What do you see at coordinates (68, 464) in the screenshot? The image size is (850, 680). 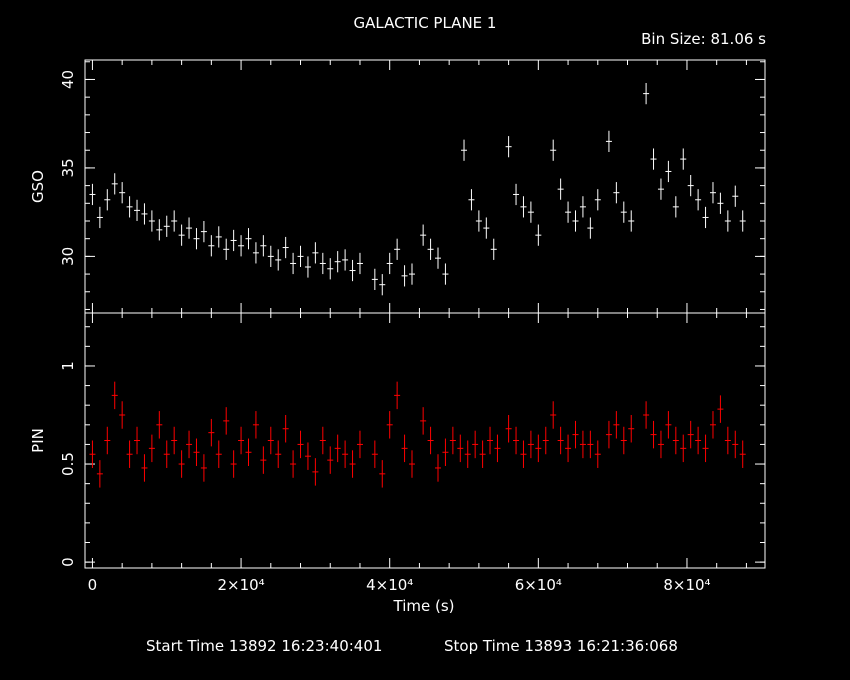 I see `pin-ytick-label: 0.5` at bounding box center [68, 464].